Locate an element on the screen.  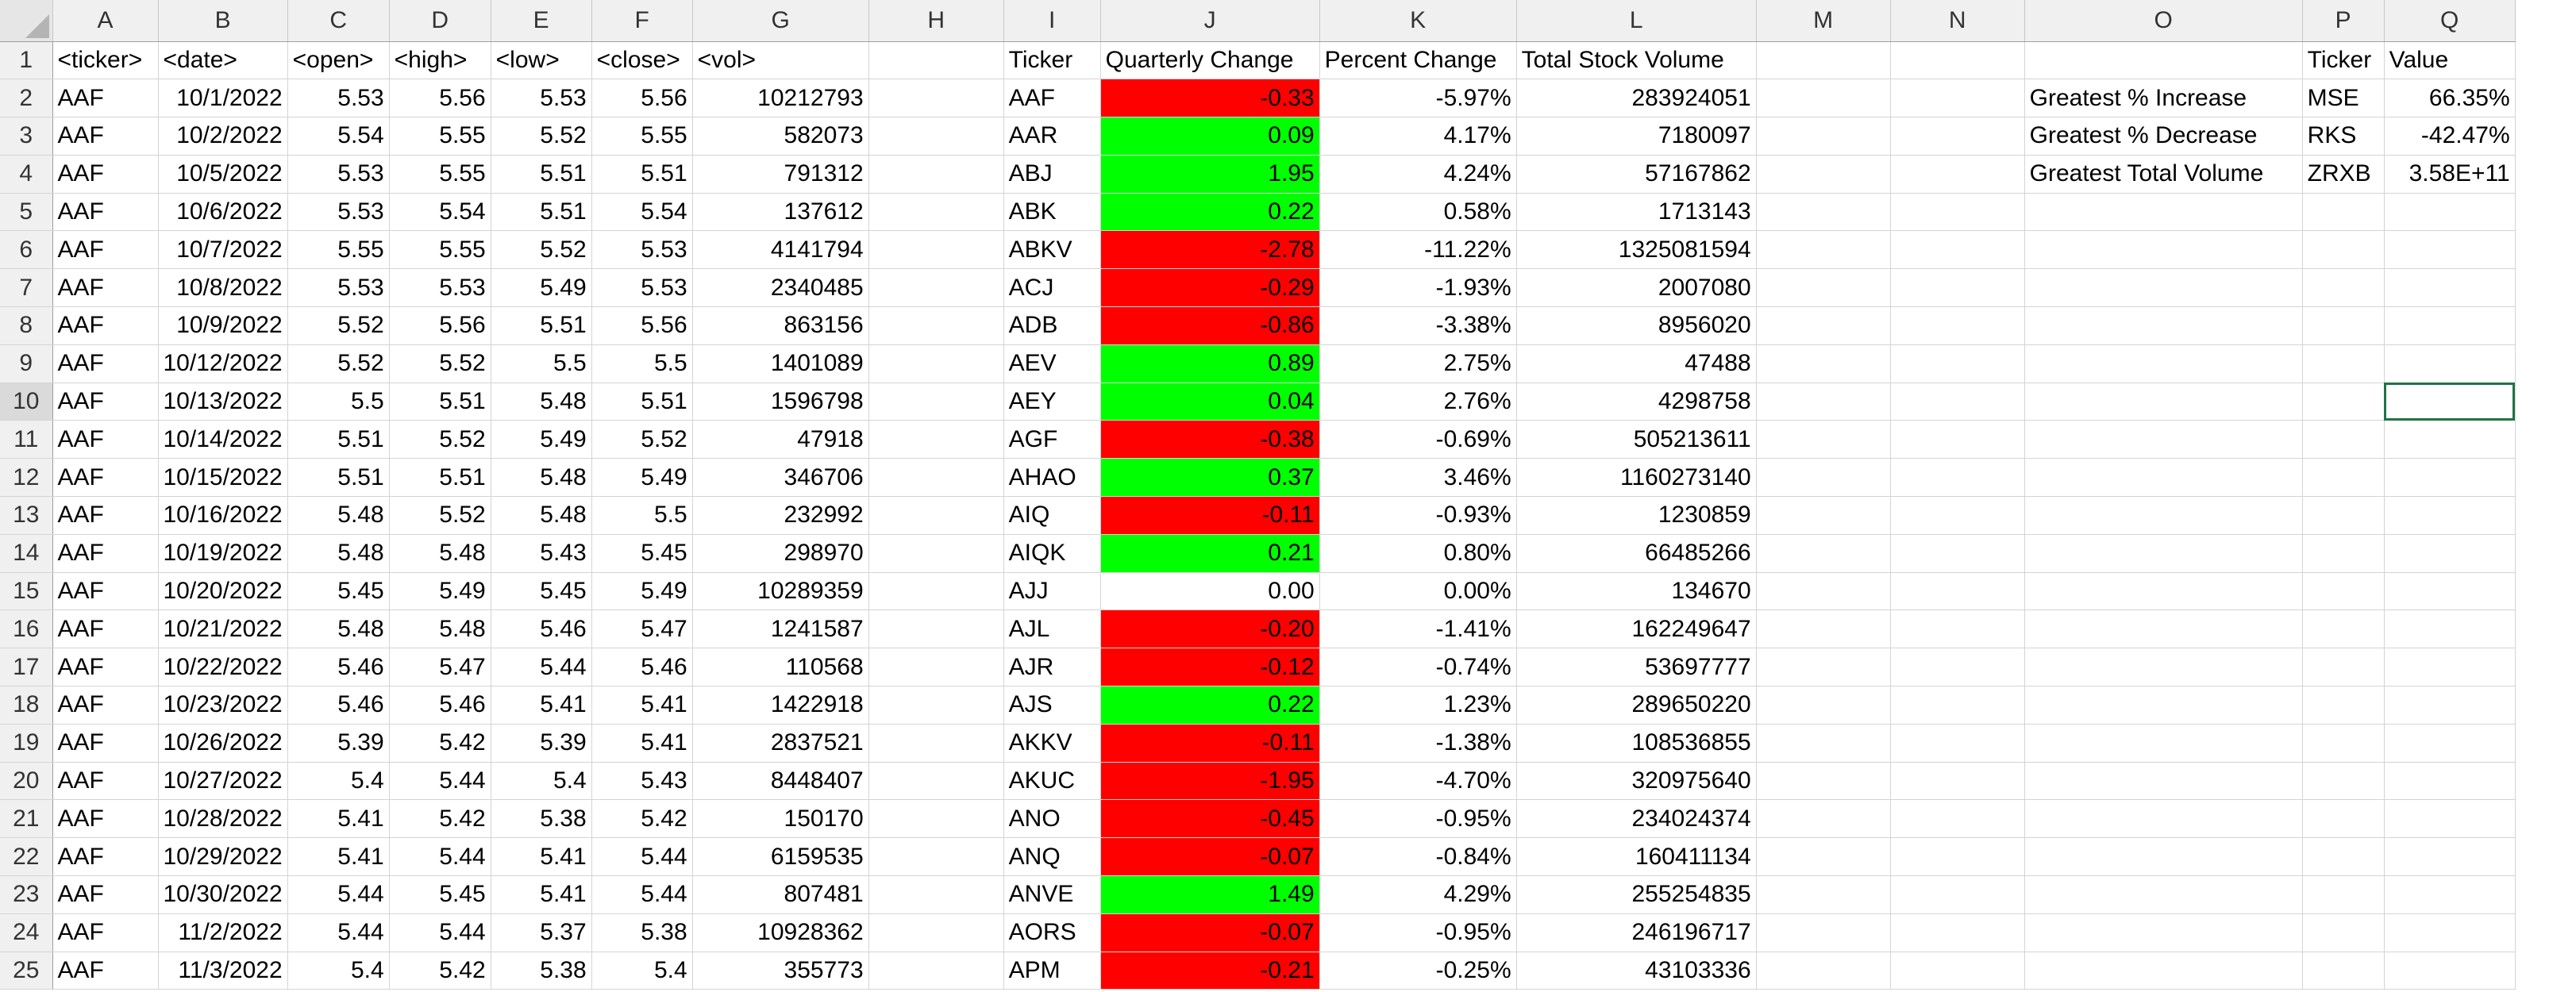
summary-ticker-cell: AEV is located at coordinates (1052, 363).